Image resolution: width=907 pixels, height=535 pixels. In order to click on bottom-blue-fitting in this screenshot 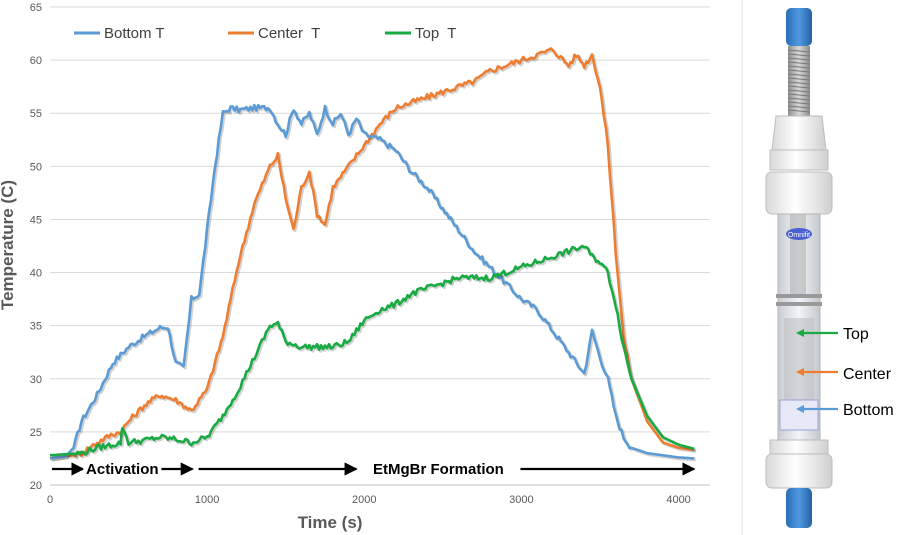, I will do `click(799, 508)`.